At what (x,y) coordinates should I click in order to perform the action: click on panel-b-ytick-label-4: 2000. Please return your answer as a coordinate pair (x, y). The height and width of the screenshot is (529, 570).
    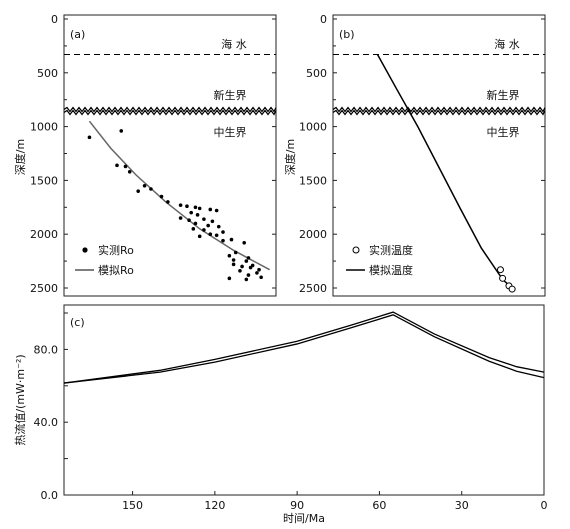
    Looking at the image, I should click on (313, 234).